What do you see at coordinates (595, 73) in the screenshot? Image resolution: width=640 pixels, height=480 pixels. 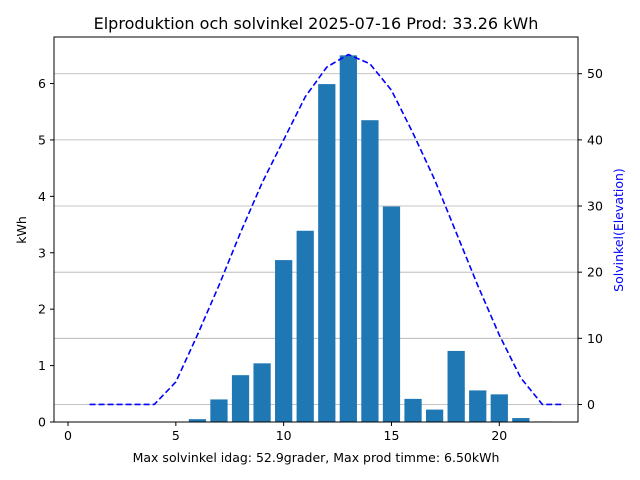 I see `y2-tick-label: 50` at bounding box center [595, 73].